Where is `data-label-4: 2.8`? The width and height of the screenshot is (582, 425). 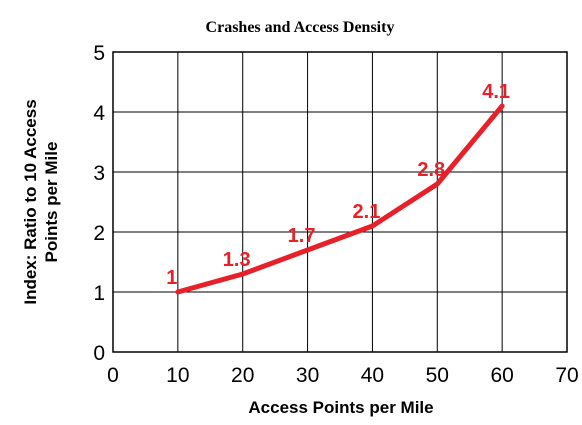
data-label-4: 2.8 is located at coordinates (431, 170).